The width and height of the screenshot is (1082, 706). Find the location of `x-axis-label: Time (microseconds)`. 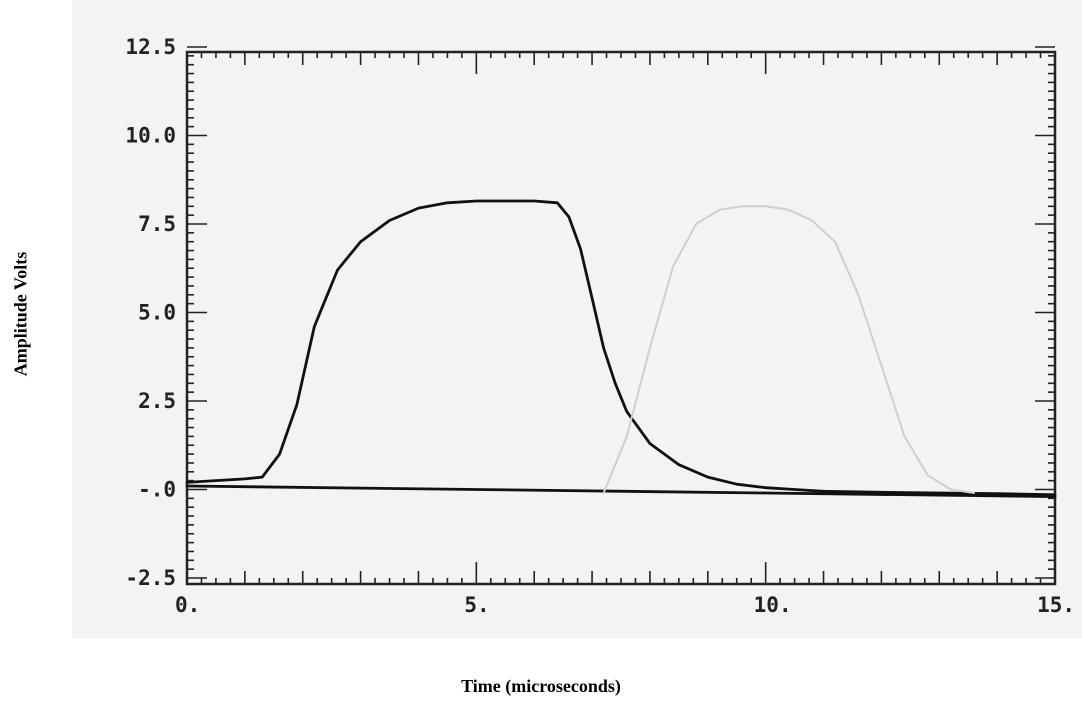

x-axis-label: Time (microseconds) is located at coordinates (541, 686).